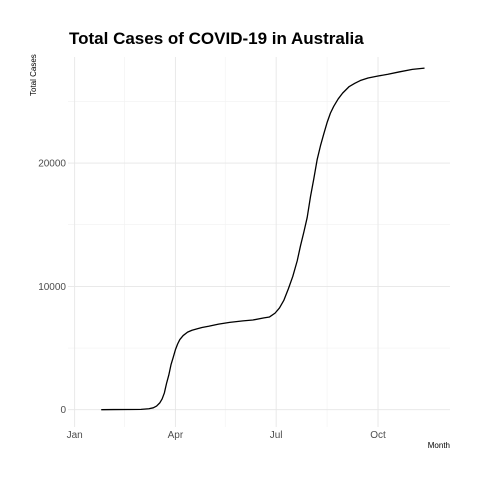 This screenshot has width=480, height=480. Describe the element at coordinates (75, 435) in the screenshot. I see `x-tick-label: Jan` at that location.